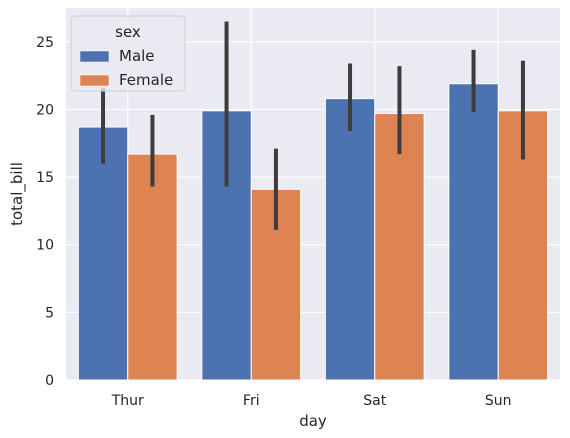 The height and width of the screenshot is (438, 570). I want to click on x-tick-label-1: Fri, so click(251, 401).